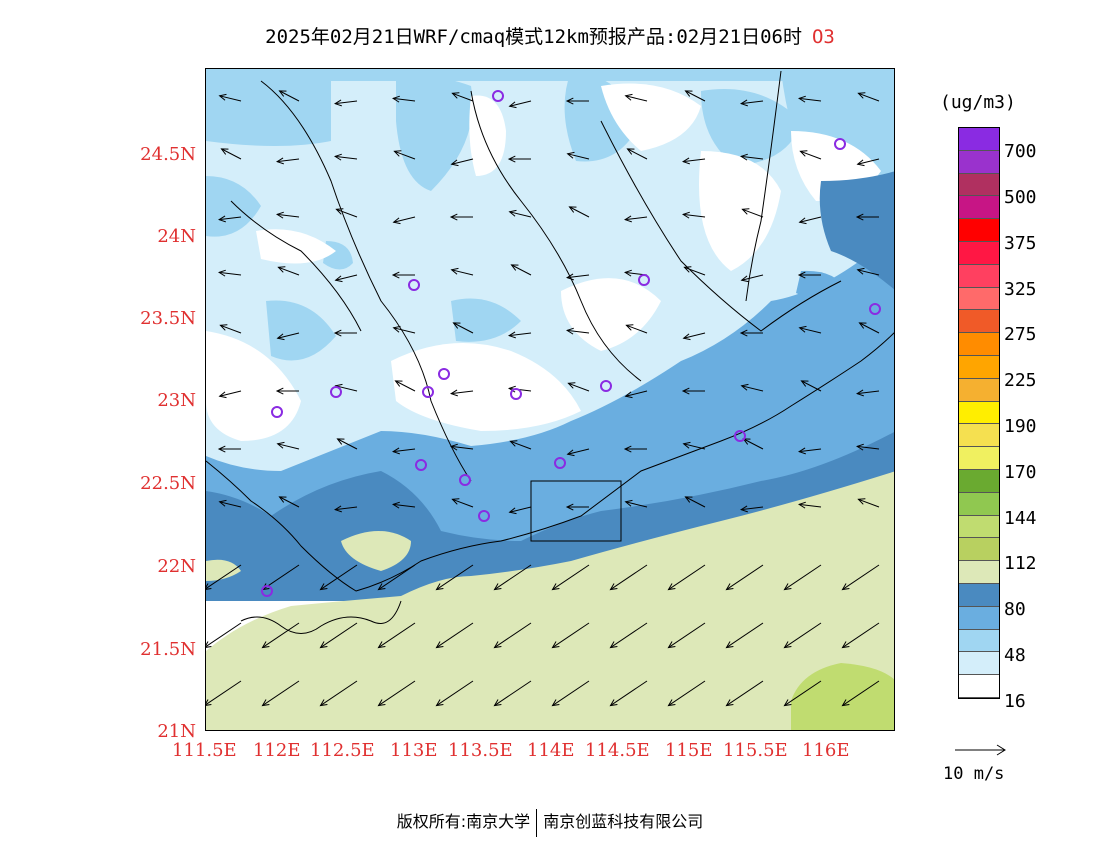  Describe the element at coordinates (1020, 289) in the screenshot. I see `legend-label-325: 325` at that location.